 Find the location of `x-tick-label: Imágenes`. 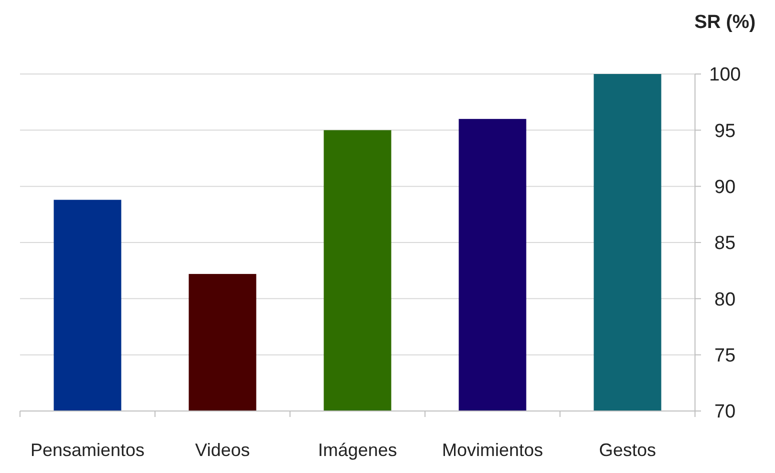

x-tick-label: Imágenes is located at coordinates (358, 450).